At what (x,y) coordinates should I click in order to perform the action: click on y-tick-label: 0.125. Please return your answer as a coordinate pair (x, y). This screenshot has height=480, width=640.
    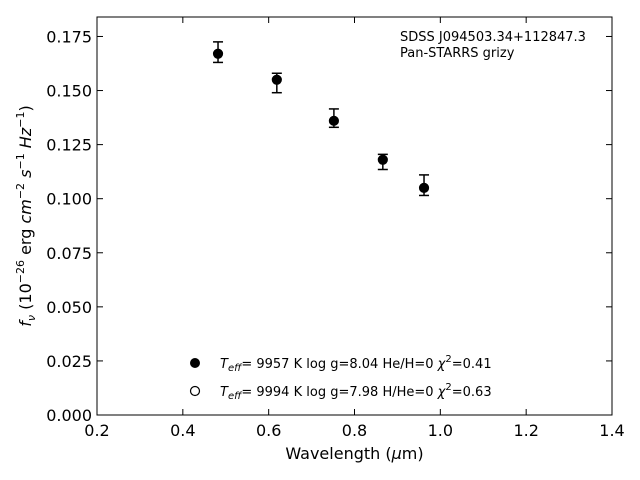
    Looking at the image, I should click on (69, 145).